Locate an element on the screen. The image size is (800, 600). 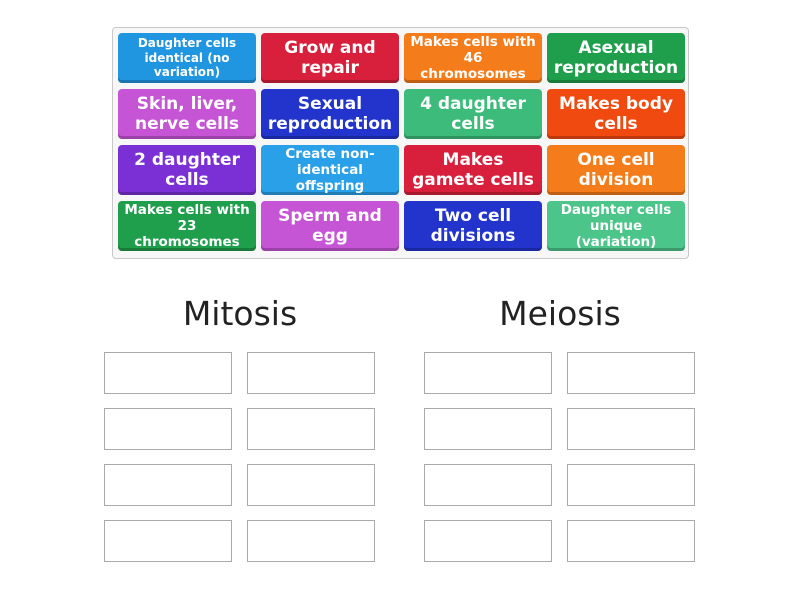
tile: One cell division is located at coordinates (616, 170).